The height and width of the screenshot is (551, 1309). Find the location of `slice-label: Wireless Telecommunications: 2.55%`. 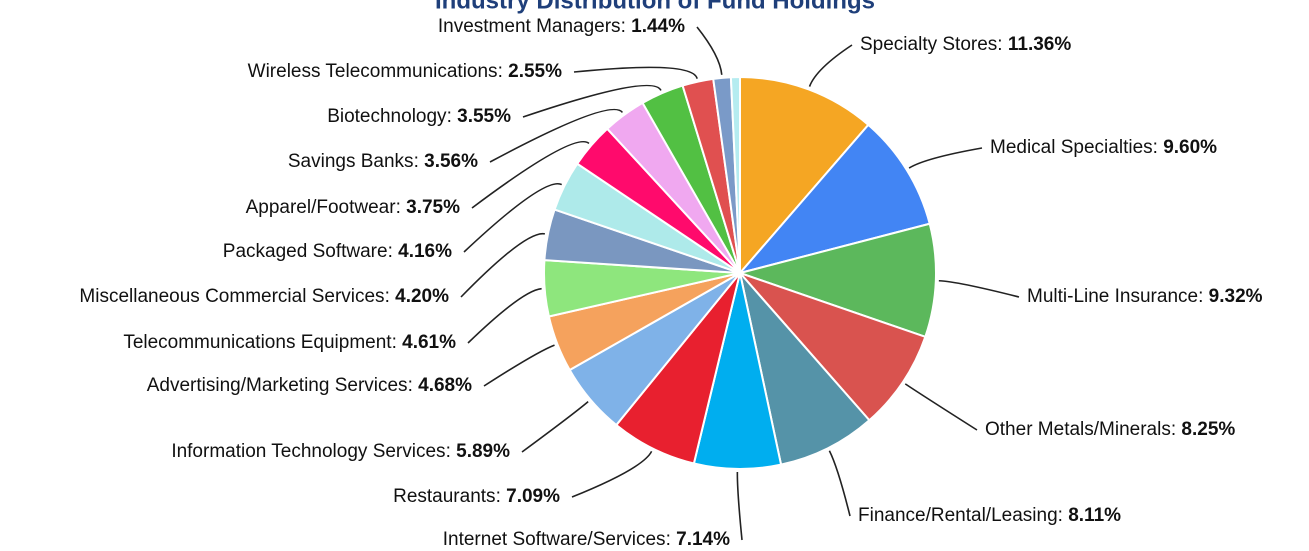

slice-label: Wireless Telecommunications: 2.55% is located at coordinates (405, 71).